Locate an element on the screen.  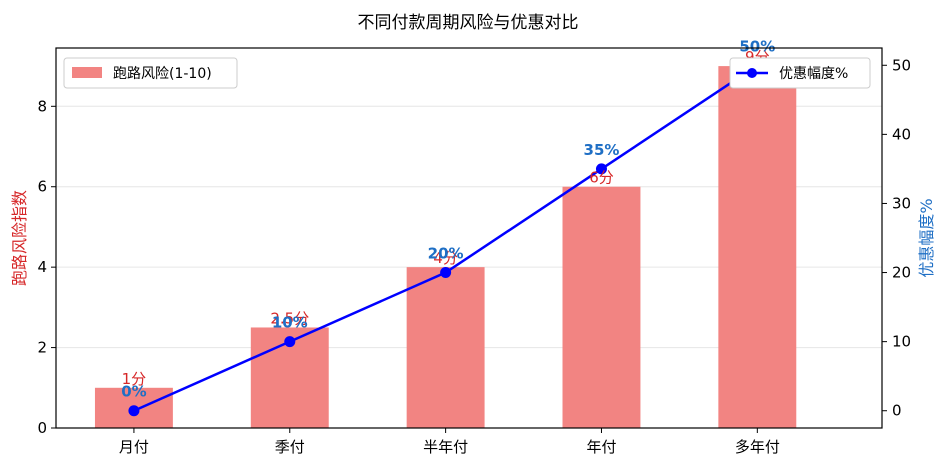
y-axis-left-label: 跑路风险指数 is located at coordinates (19, 238).